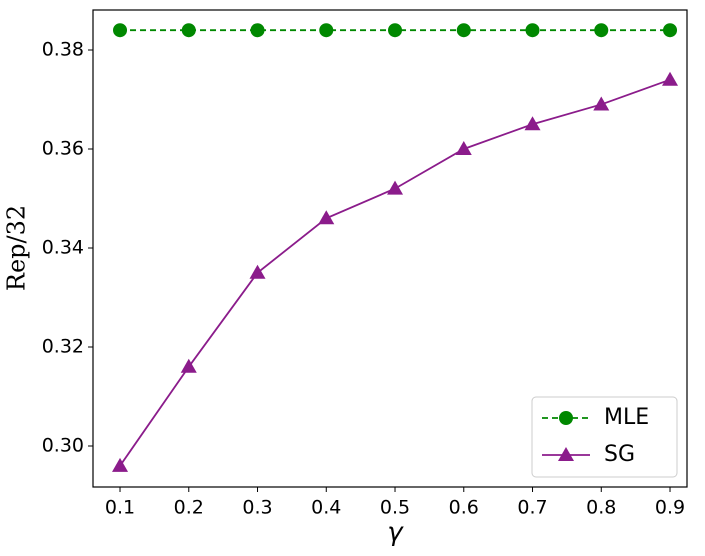 This screenshot has width=705, height=556. Describe the element at coordinates (532, 508) in the screenshot. I see `x-tick-label: 0.7` at that location.